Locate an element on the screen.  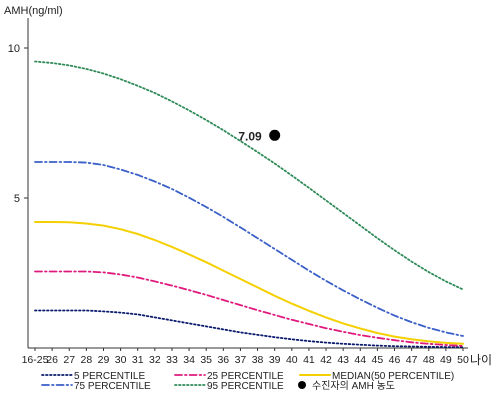
legend-label: 95 PERCENTILE is located at coordinates (245, 386).